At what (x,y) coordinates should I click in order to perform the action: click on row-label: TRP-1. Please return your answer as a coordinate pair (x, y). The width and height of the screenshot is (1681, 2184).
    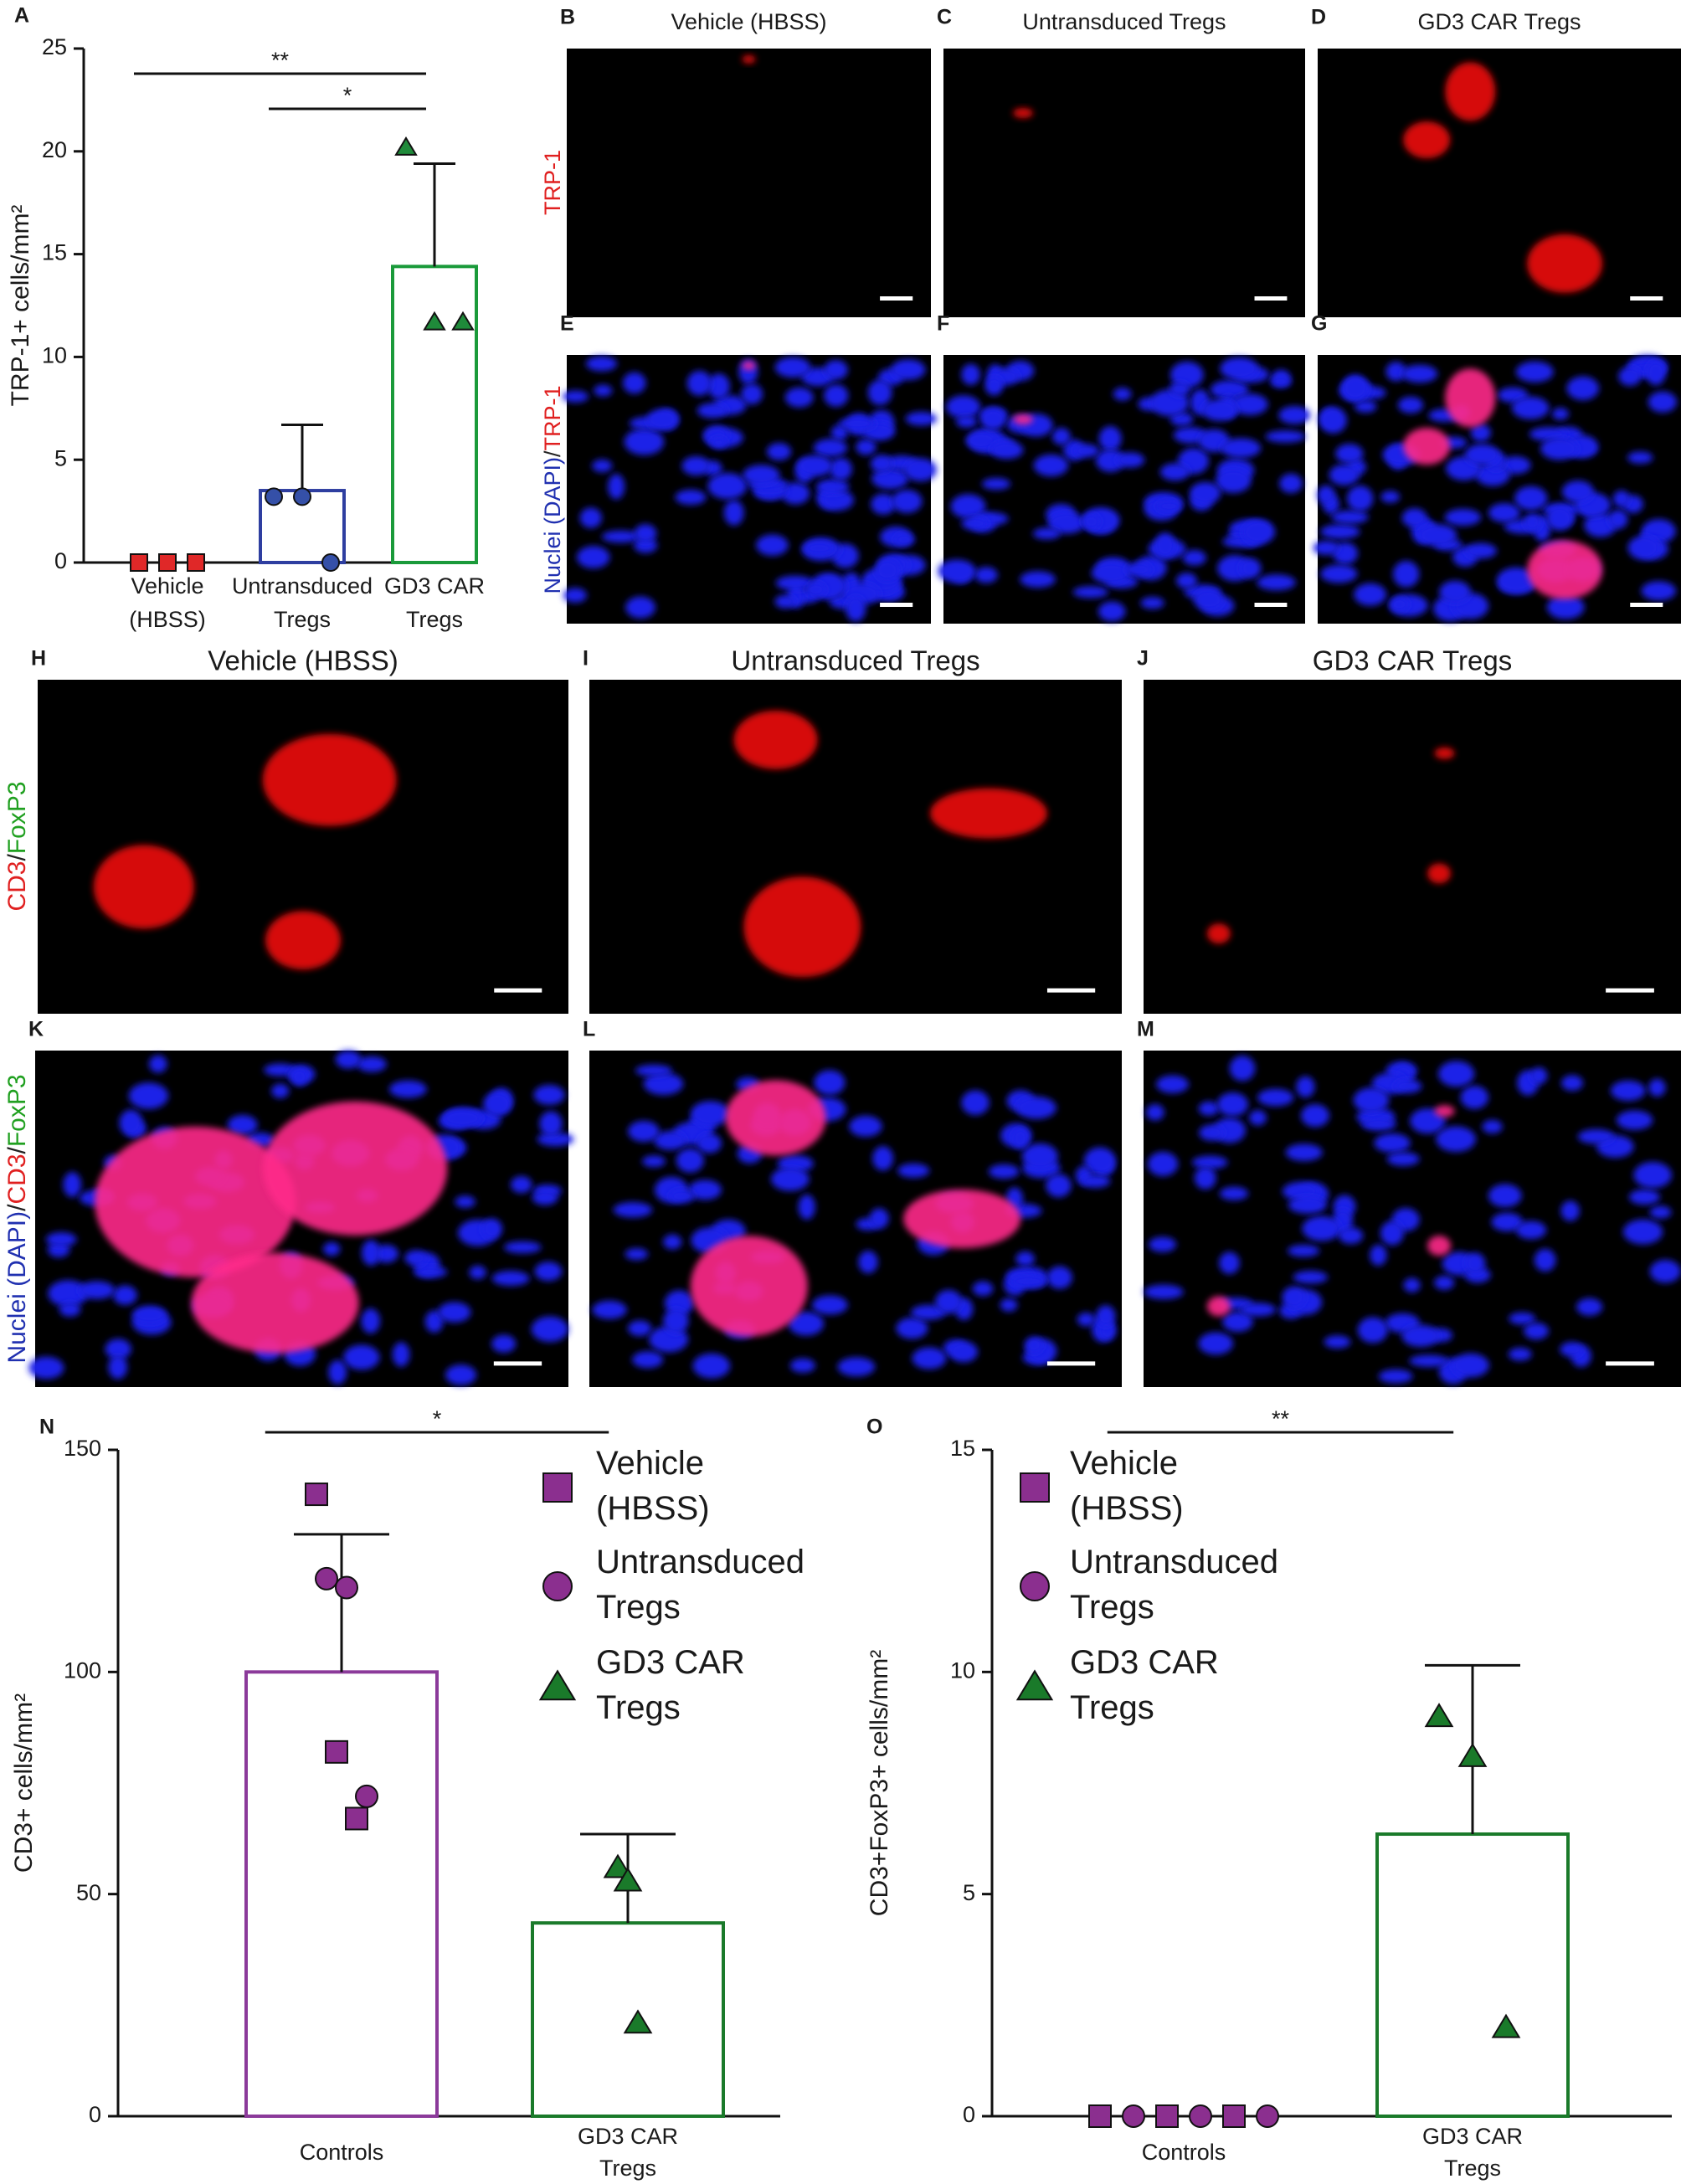
    Looking at the image, I should click on (552, 182).